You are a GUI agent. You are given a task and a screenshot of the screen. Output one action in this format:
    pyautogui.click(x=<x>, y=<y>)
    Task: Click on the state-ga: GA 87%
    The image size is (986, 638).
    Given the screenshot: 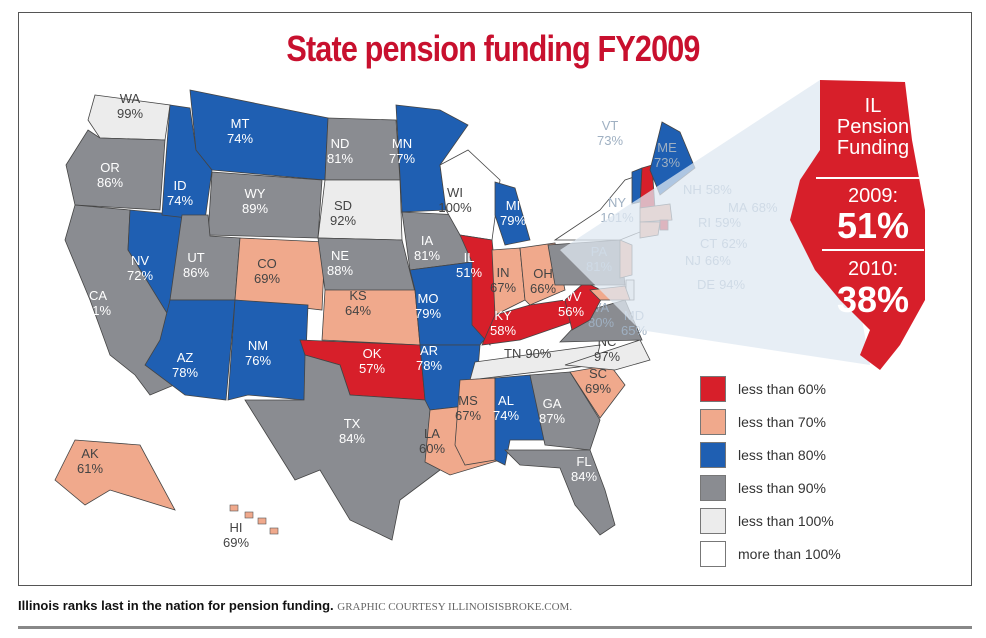 What is the action you would take?
    pyautogui.click(x=565, y=411)
    